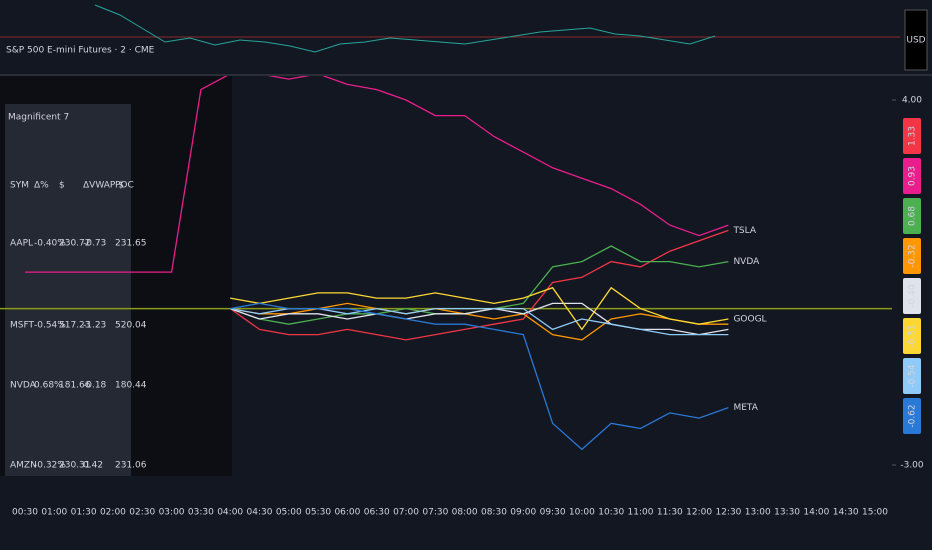 The height and width of the screenshot is (550, 932). Describe the element at coordinates (260, 513) in the screenshot. I see `x-tick-label: 04:30` at that location.